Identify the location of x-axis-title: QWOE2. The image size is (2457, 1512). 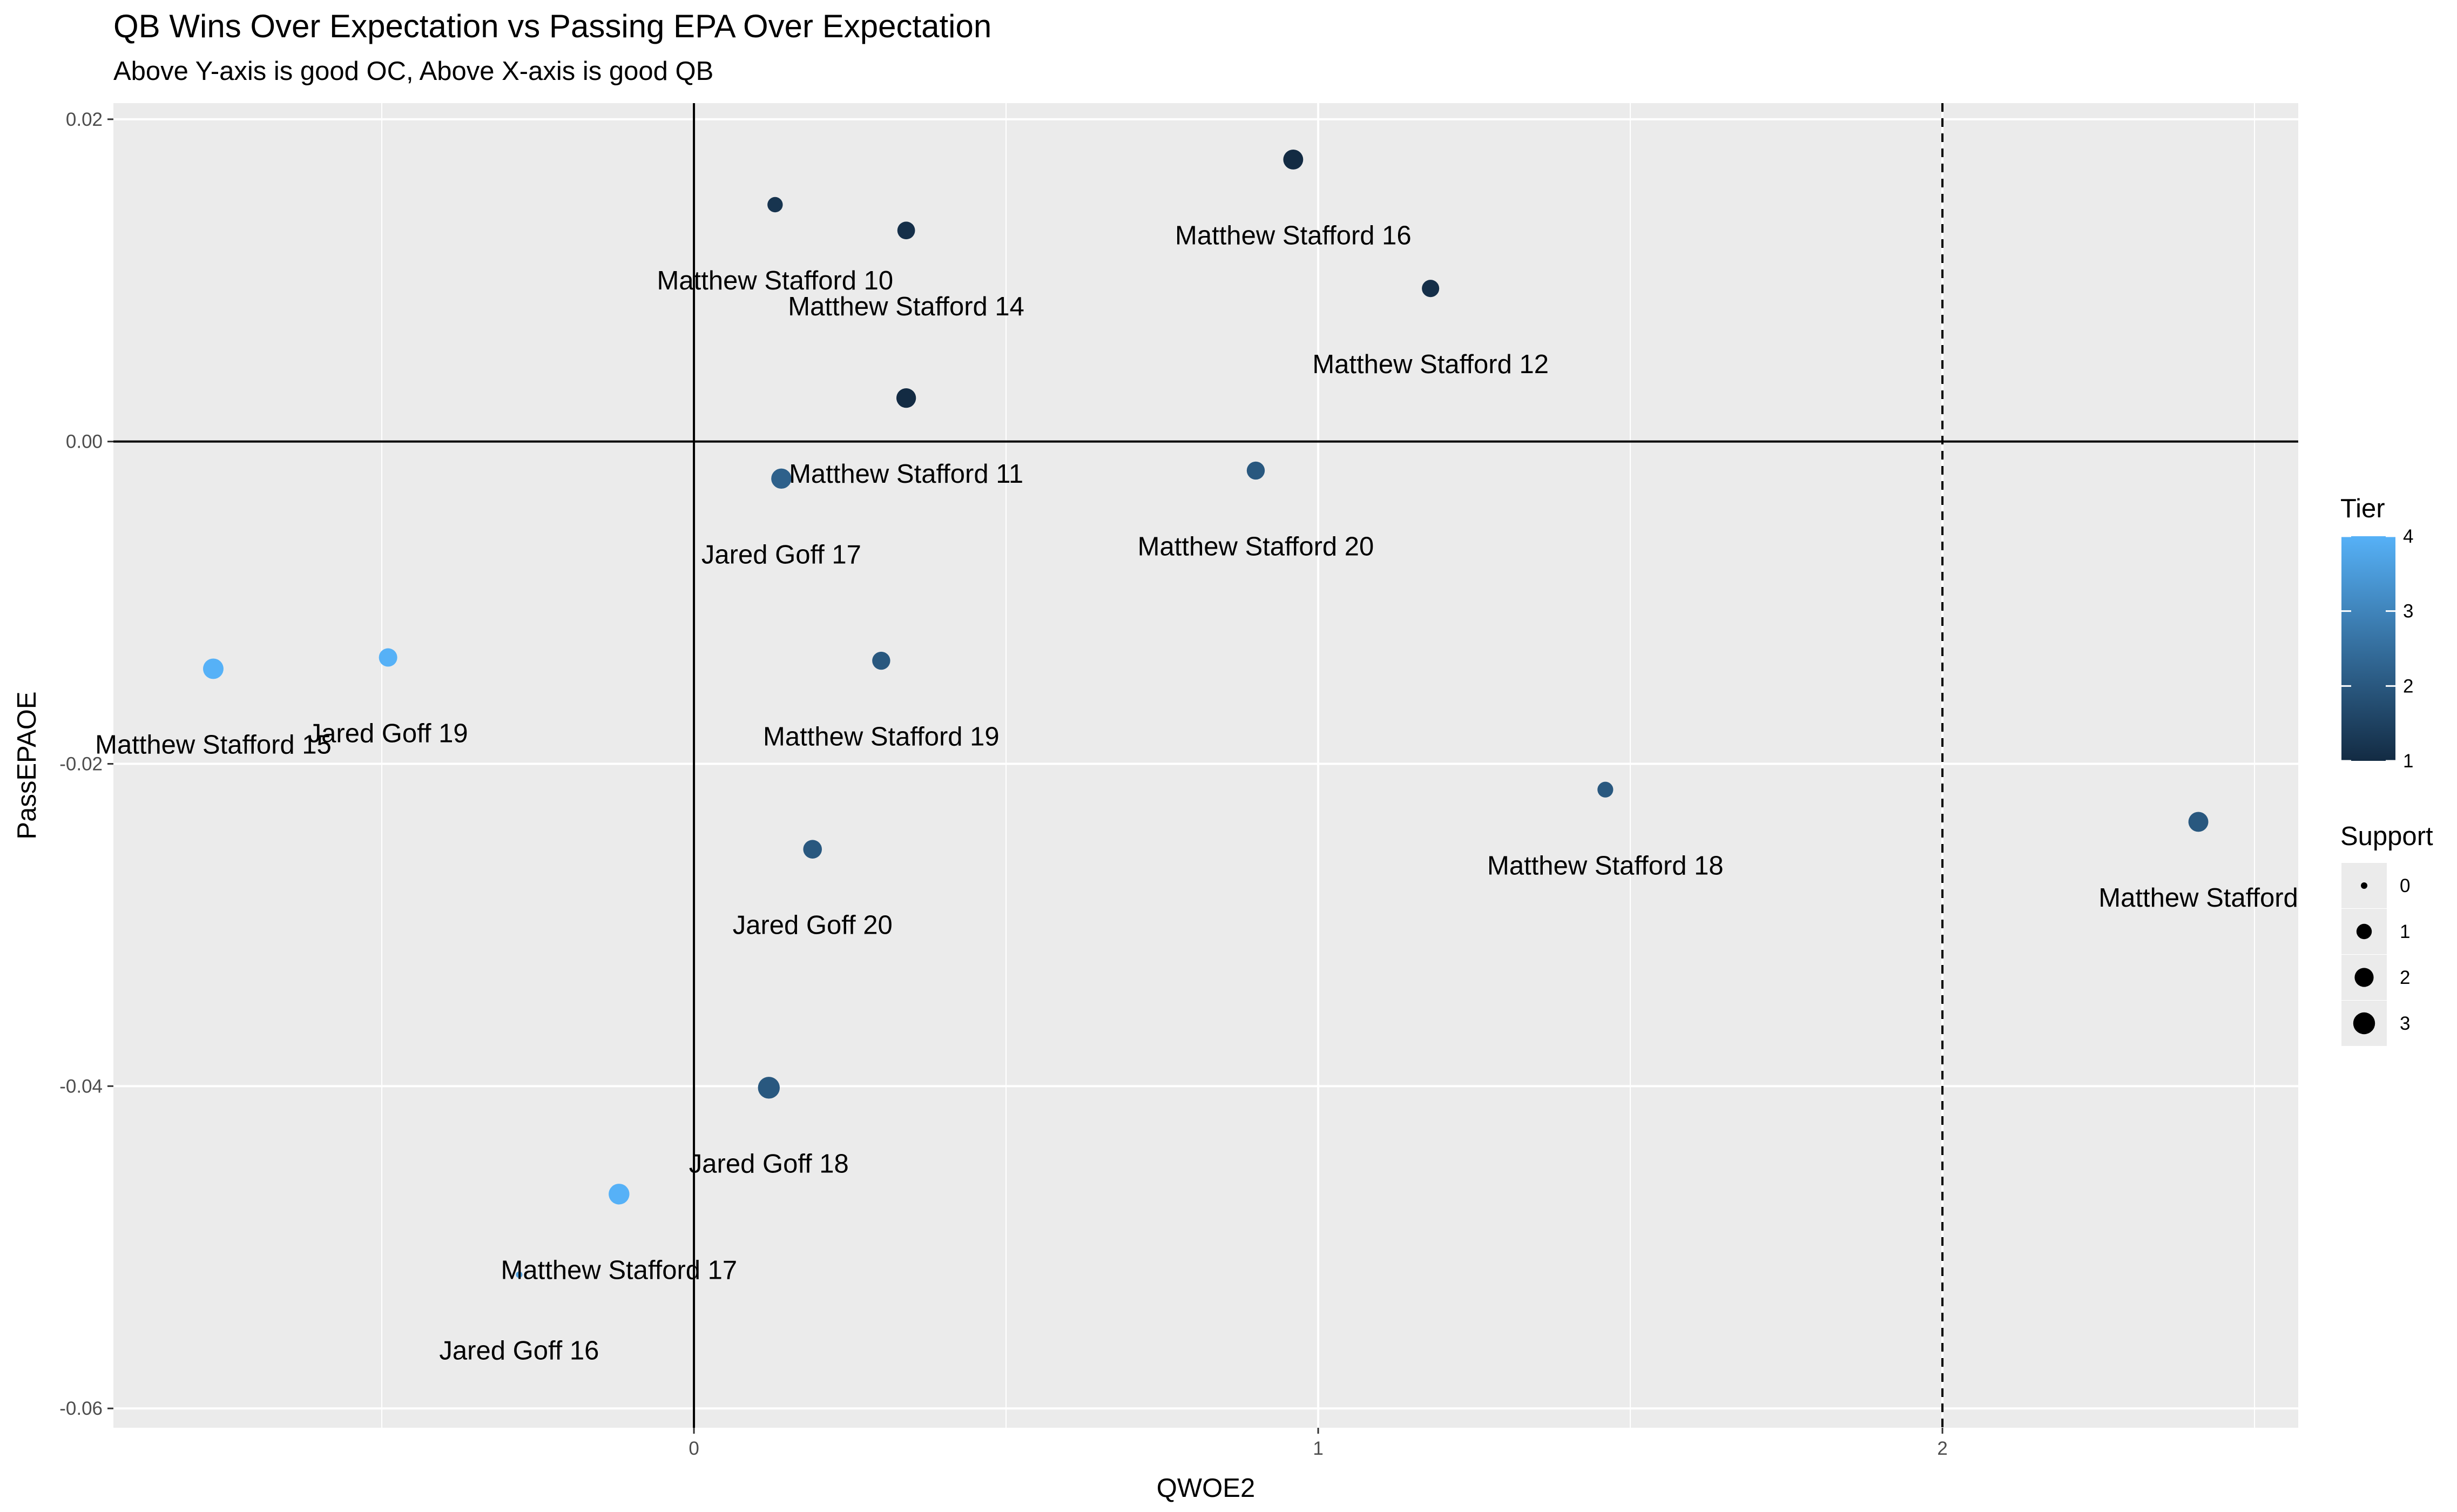
(1206, 1488).